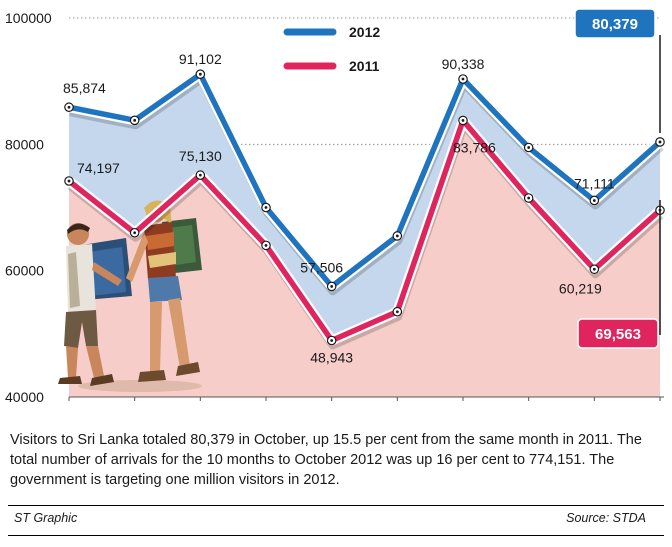 The height and width of the screenshot is (547, 672). Describe the element at coordinates (594, 183) in the screenshot. I see `data-label-2012: 71,111` at that location.